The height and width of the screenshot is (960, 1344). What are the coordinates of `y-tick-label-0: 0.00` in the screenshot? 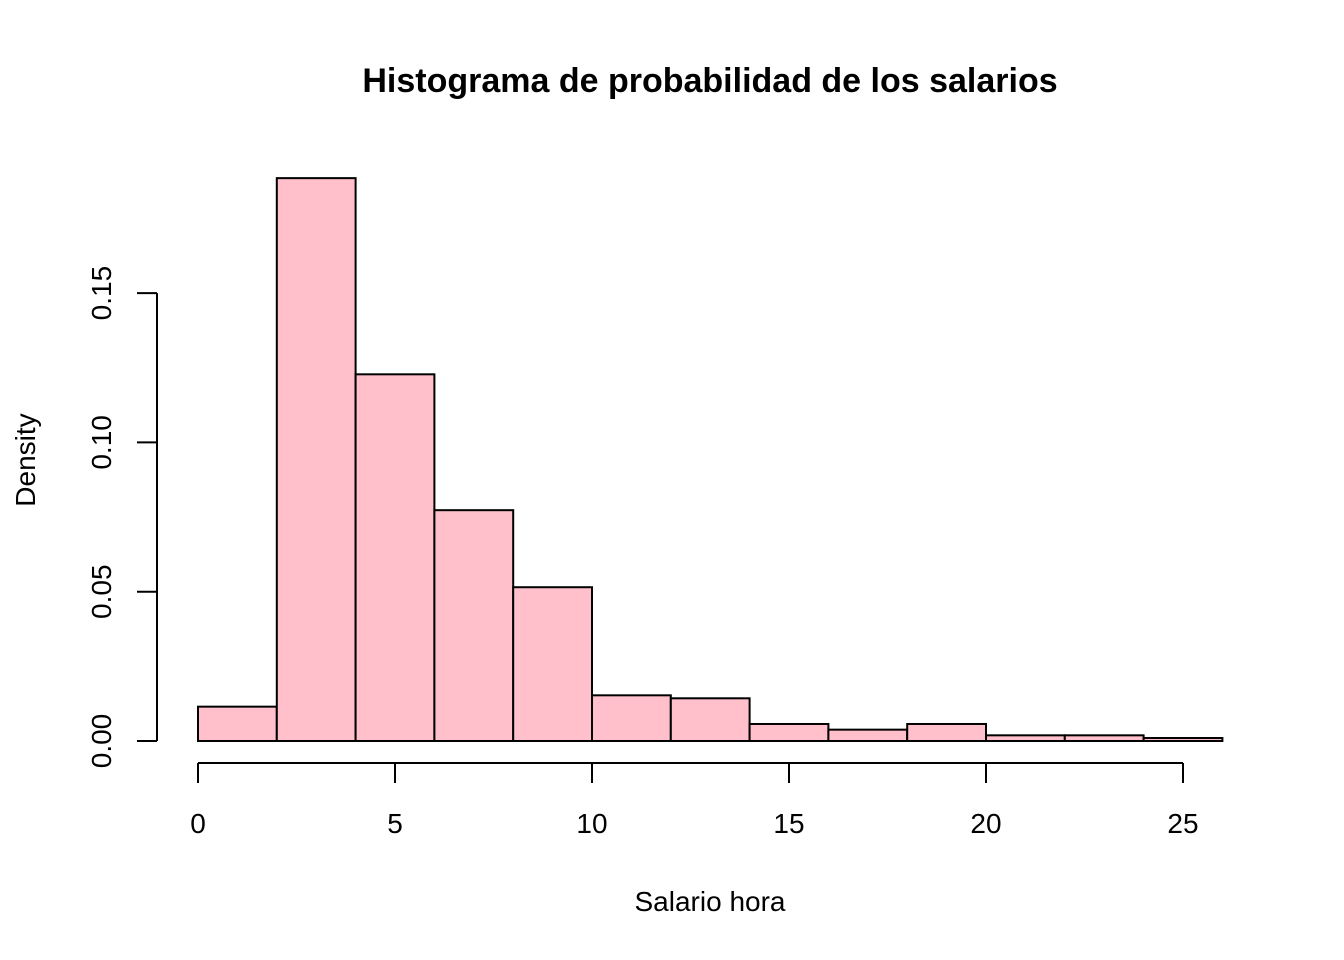 It's located at (101, 741).